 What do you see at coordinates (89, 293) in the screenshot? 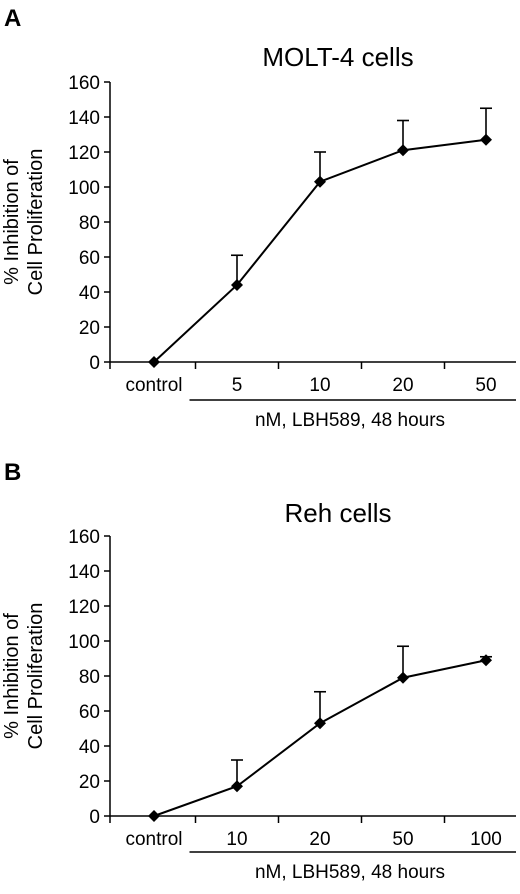
I see `y-tick-label-a: 40` at bounding box center [89, 293].